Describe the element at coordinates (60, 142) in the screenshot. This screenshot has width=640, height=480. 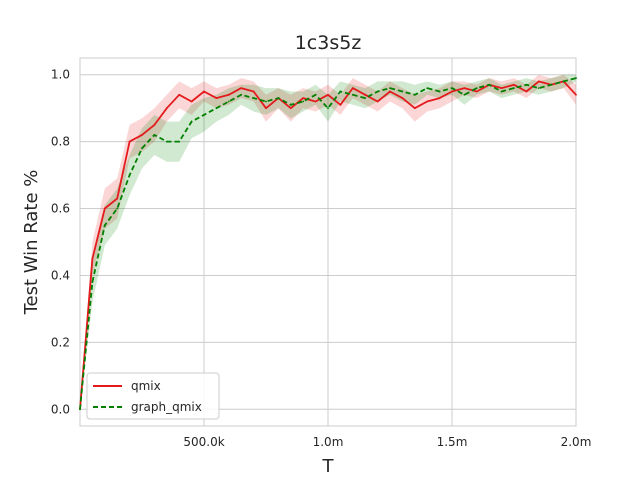
I see `y-tick-label: 0.8` at that location.